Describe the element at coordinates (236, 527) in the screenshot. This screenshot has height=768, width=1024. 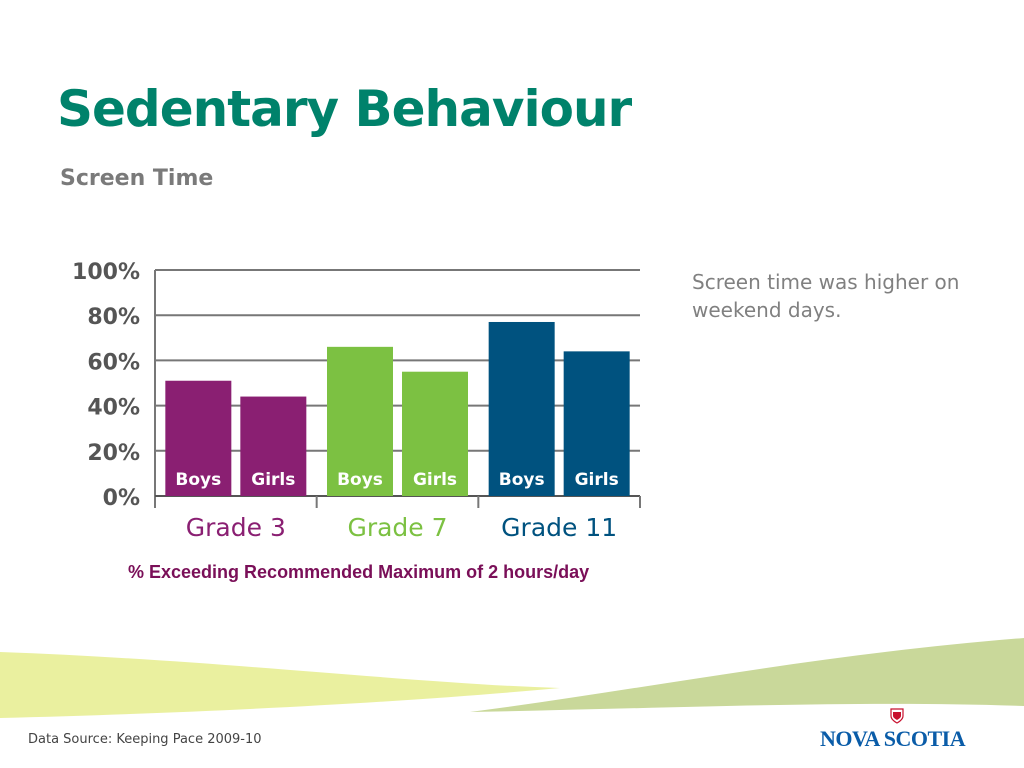
I see `group-label: Grade 3` at that location.